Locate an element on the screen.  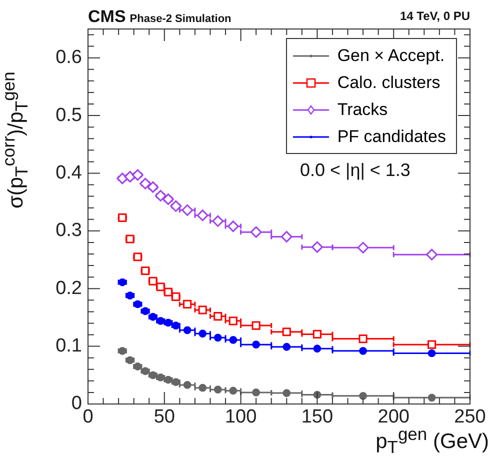
legend-label: Calo. clusters is located at coordinates (388, 82).